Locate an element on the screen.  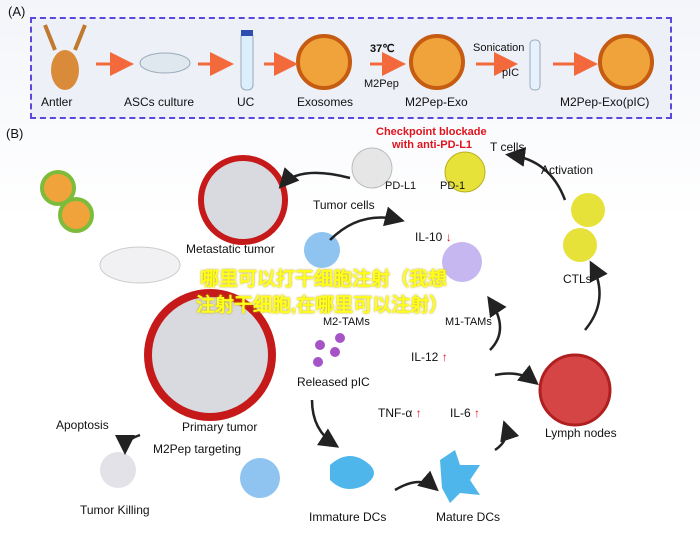
step-antler: Antler is located at coordinates (57, 102).